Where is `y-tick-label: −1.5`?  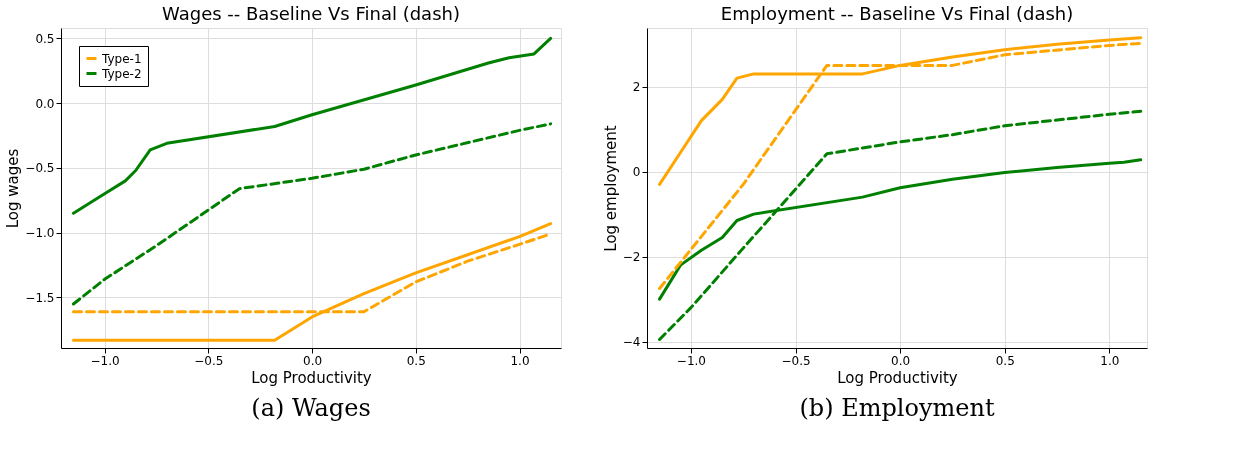
y-tick-label: −1.5 is located at coordinates (40, 297).